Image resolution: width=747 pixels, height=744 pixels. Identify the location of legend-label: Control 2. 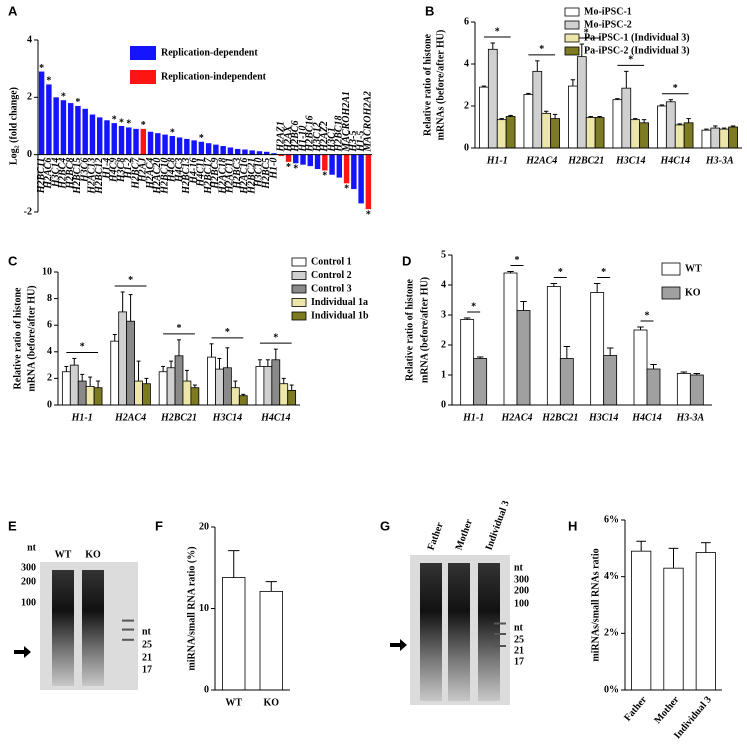
(331, 275).